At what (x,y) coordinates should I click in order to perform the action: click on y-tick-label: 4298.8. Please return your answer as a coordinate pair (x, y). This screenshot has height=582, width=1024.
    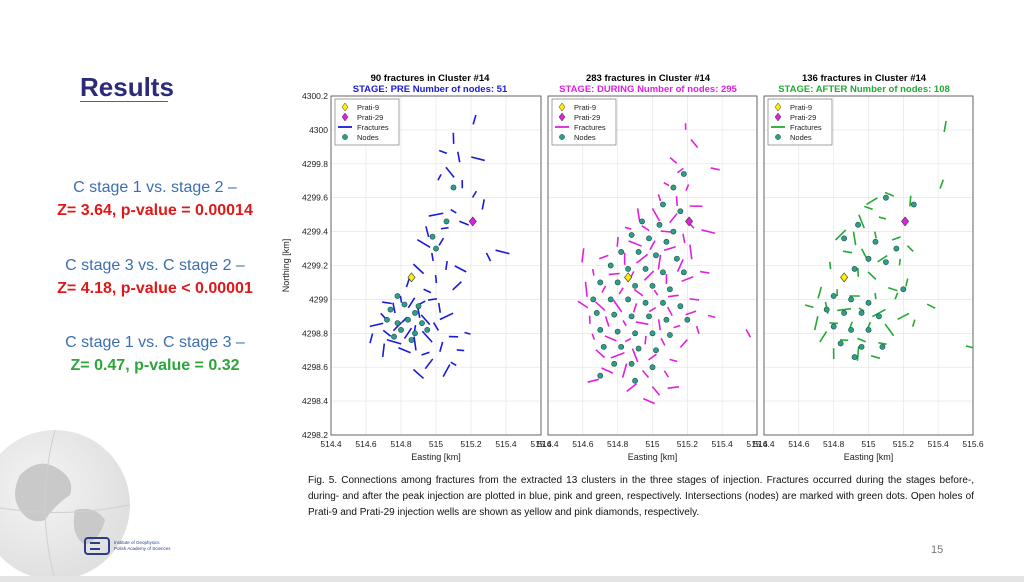
    Looking at the image, I should click on (315, 333).